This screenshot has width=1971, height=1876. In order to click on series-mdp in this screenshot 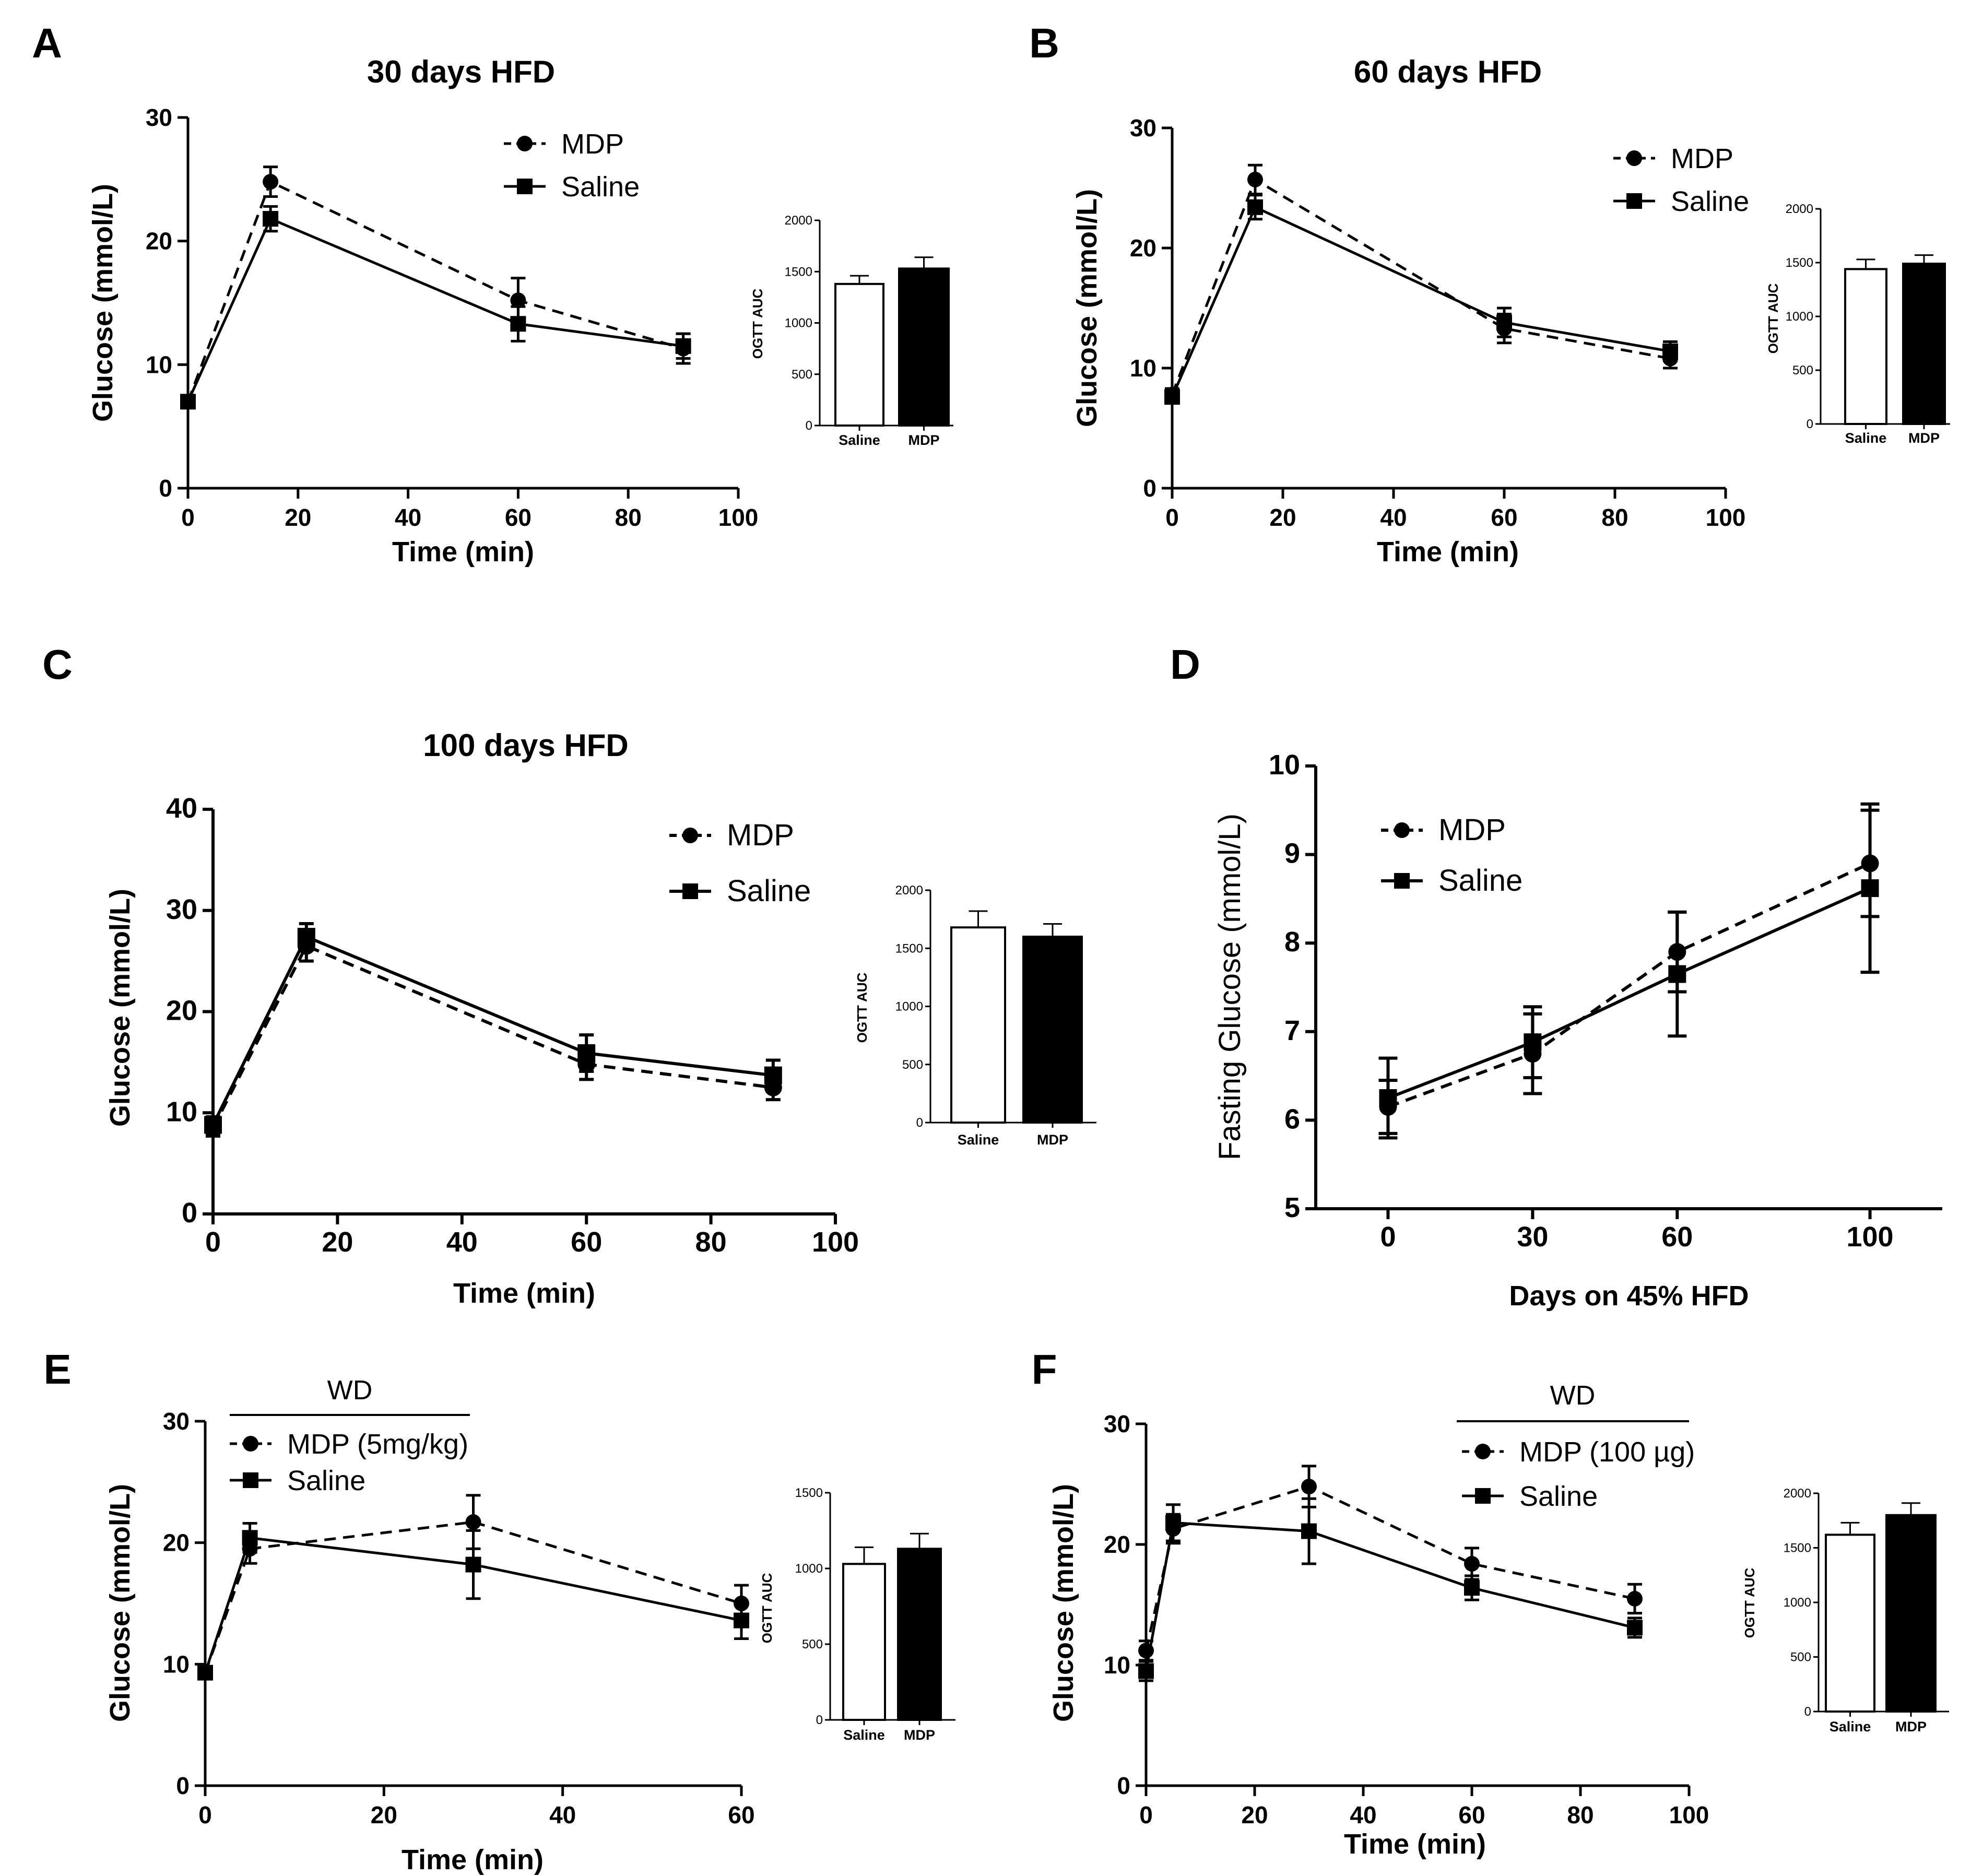, I will do `click(1629, 971)`.